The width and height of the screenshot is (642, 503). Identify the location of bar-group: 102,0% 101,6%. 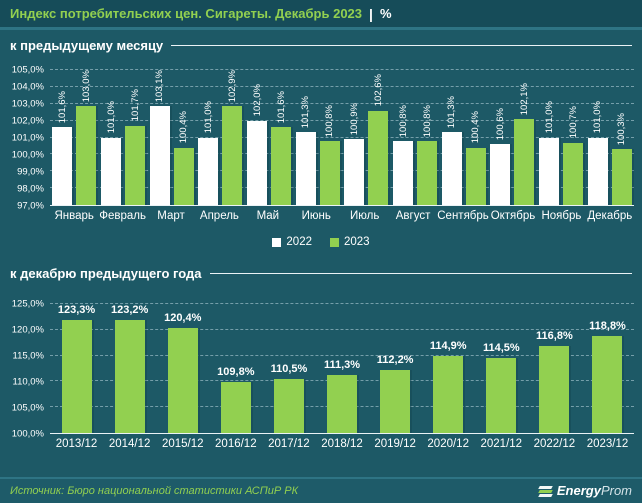
(269, 137).